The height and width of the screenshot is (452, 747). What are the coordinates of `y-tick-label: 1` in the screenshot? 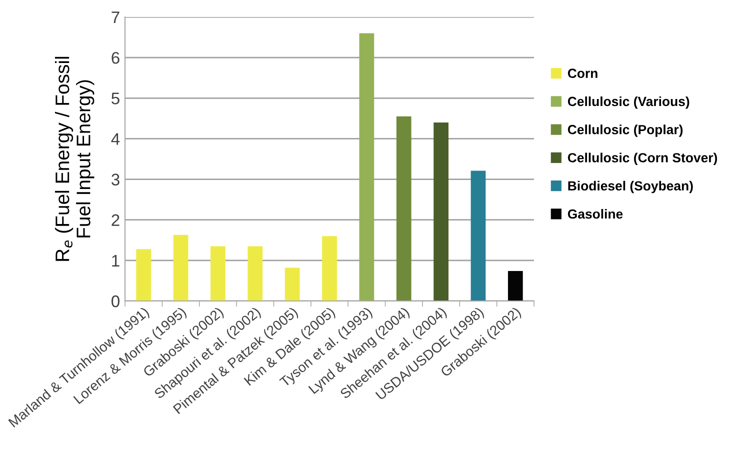 It's located at (116, 260).